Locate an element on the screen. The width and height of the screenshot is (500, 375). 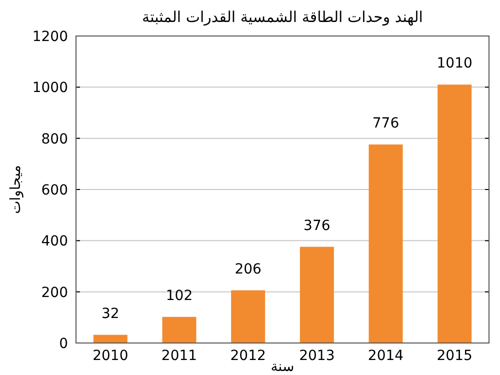
x-tick-label: 2012 is located at coordinates (248, 356).